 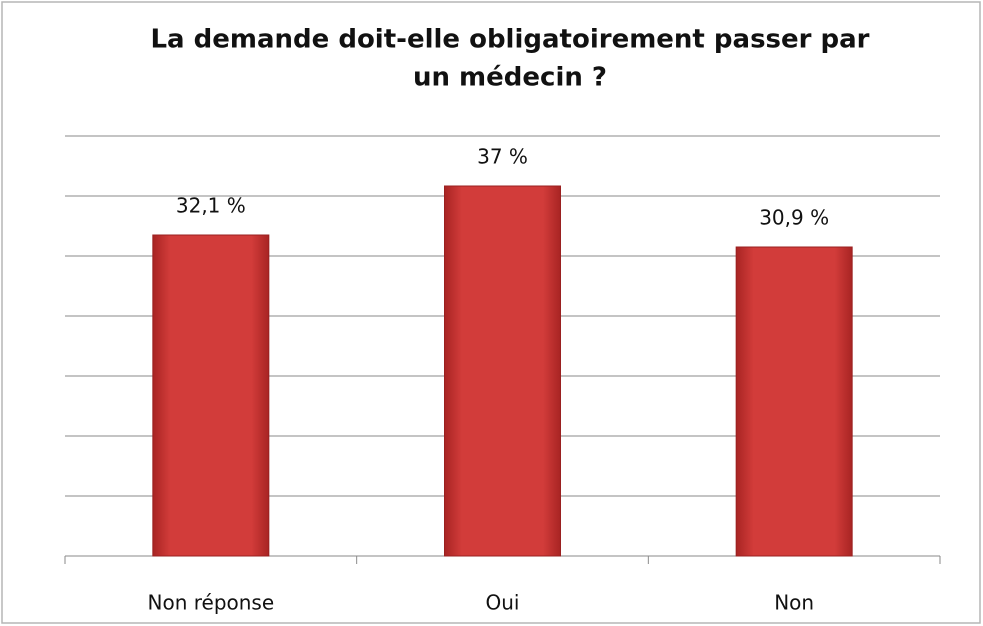 I want to click on x-tick-label: Non, so click(x=794, y=603).